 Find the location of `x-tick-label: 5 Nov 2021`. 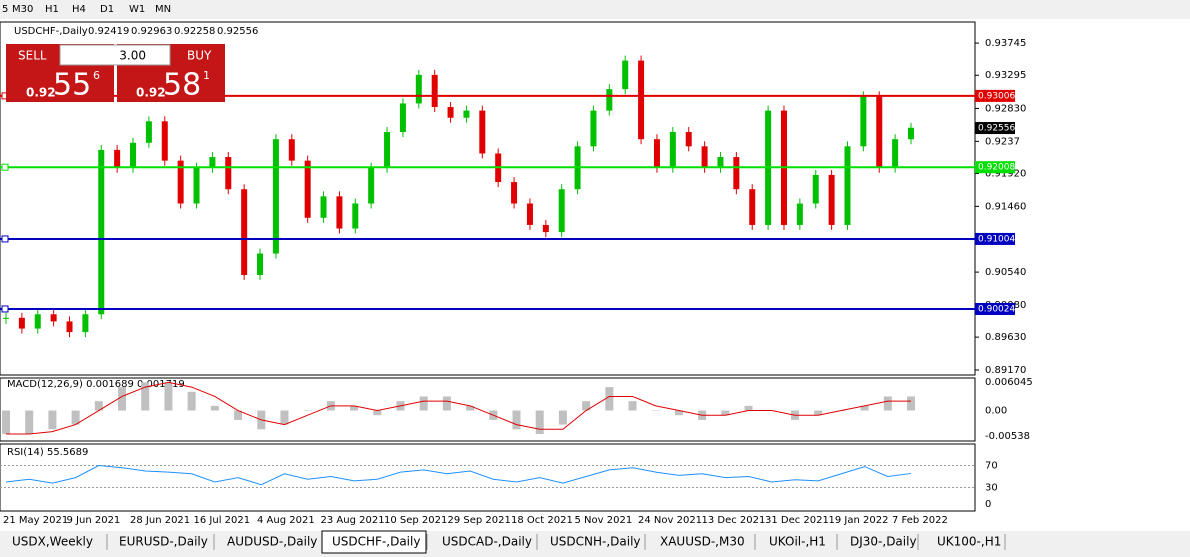

x-tick-label: 5 Nov 2021 is located at coordinates (604, 520).